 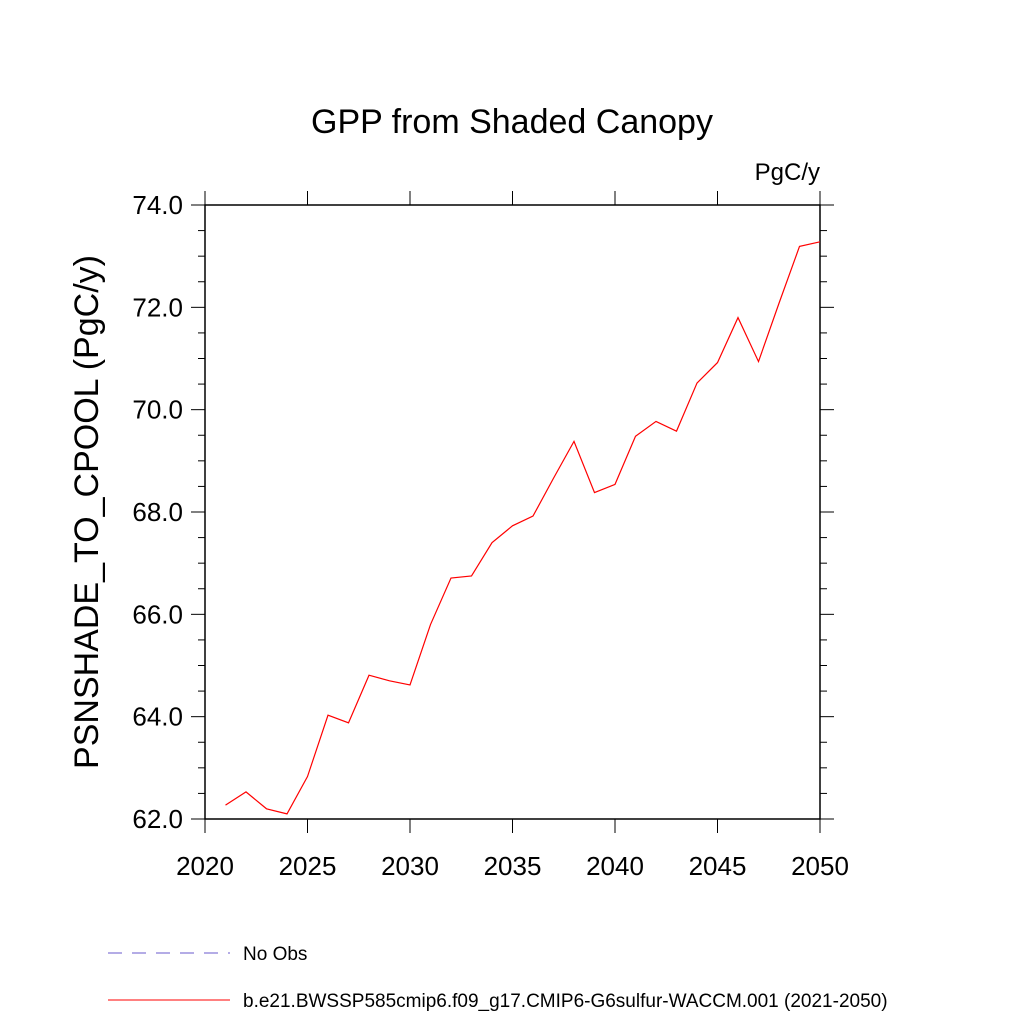 What do you see at coordinates (157, 205) in the screenshot?
I see `y-tick-label: 74.0` at bounding box center [157, 205].